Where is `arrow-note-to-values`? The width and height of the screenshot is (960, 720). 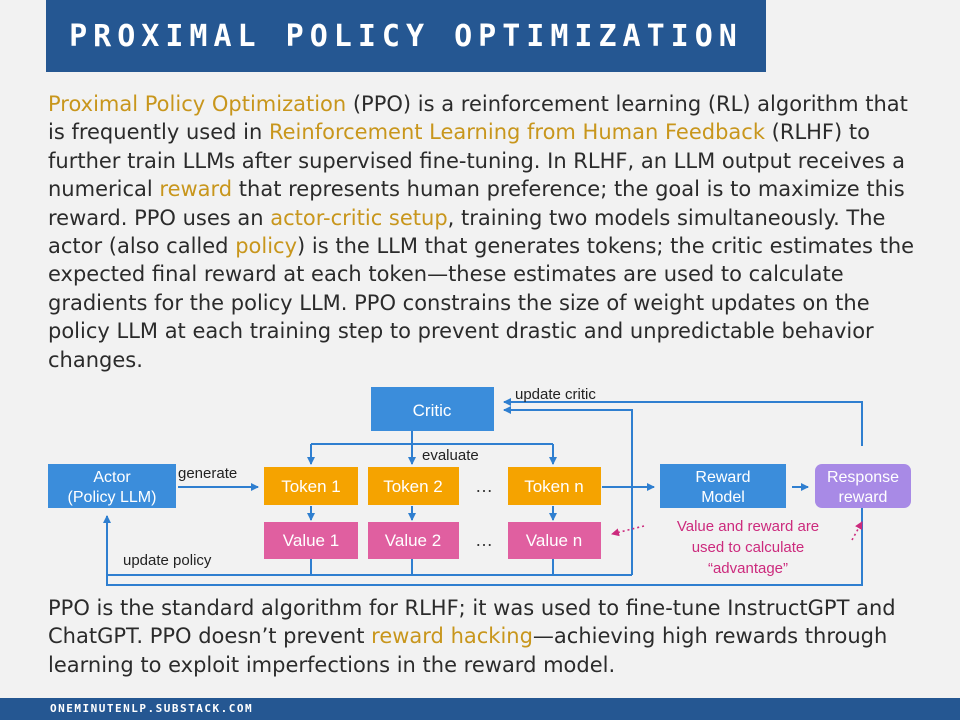
arrow-note-to-values is located at coordinates (628, 531).